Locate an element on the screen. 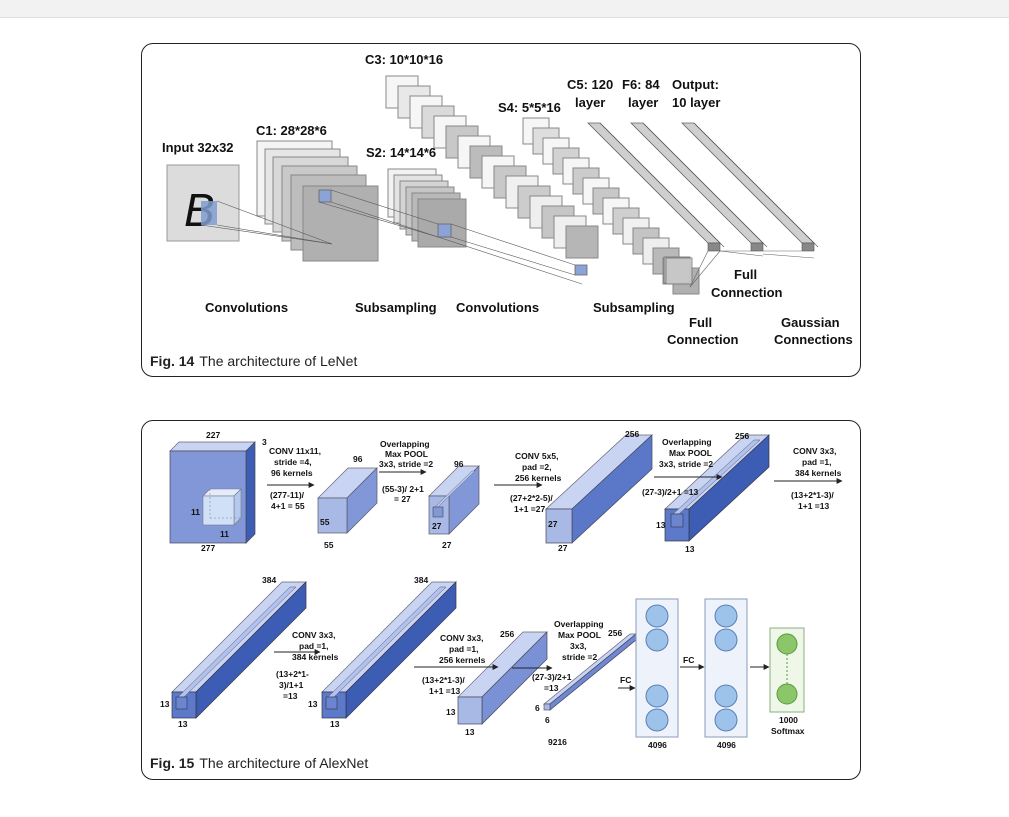 This screenshot has width=1009, height=817. label-full-connection-b-line2: Connection is located at coordinates (703, 339).